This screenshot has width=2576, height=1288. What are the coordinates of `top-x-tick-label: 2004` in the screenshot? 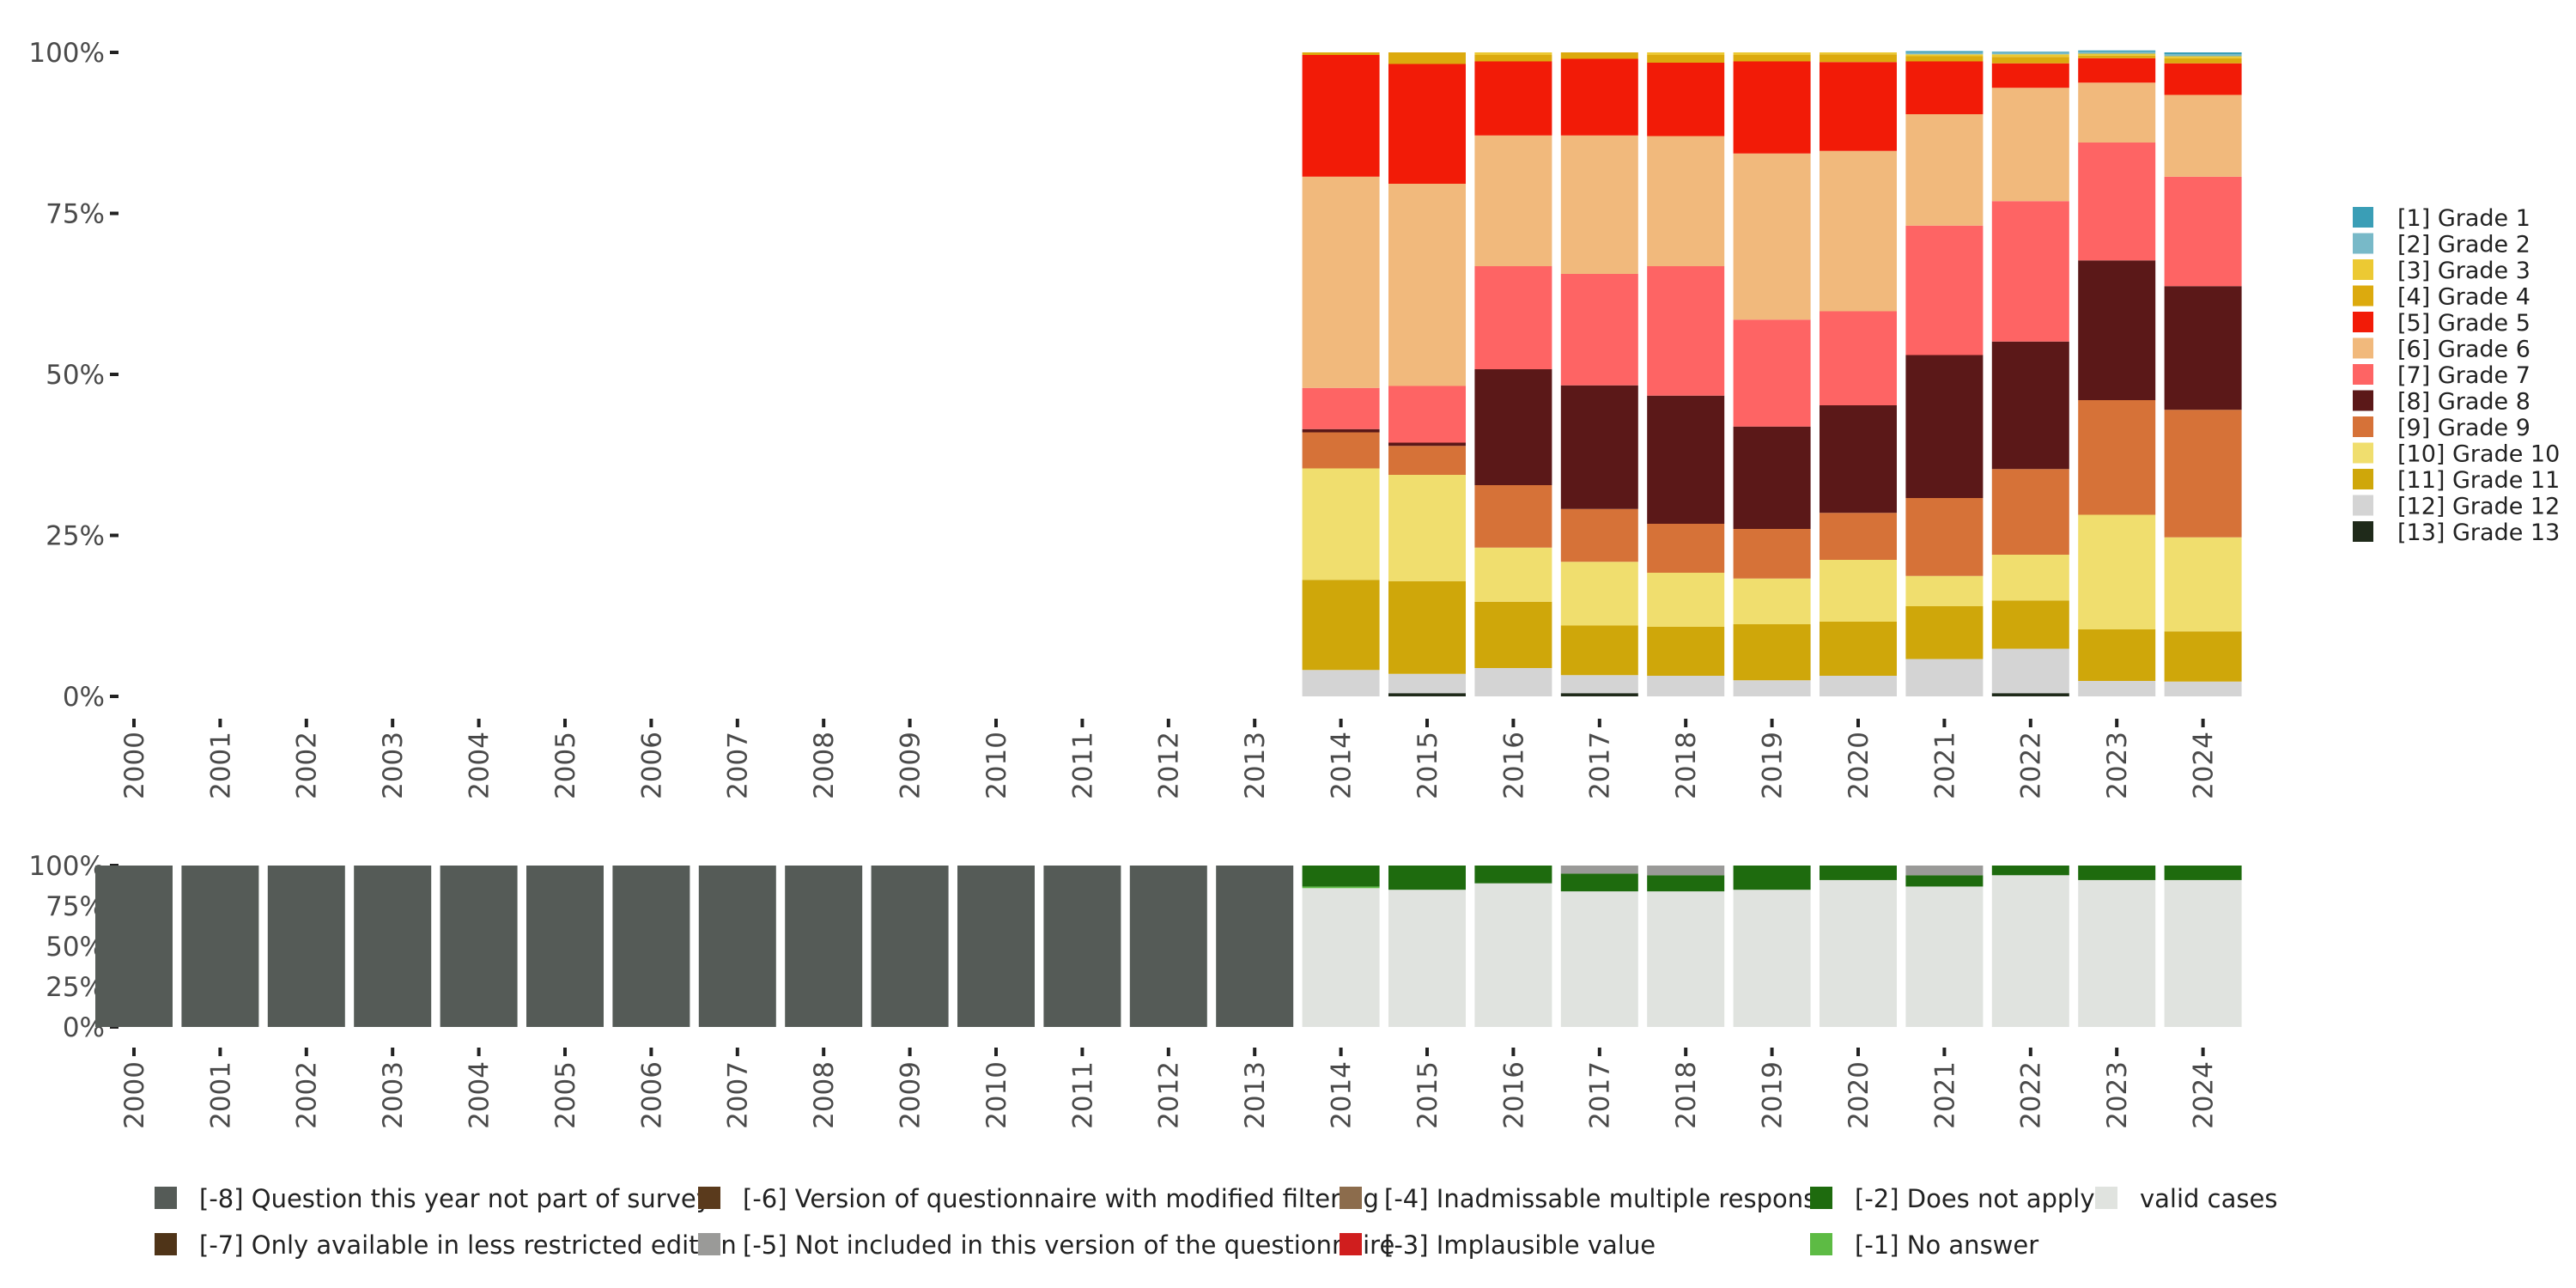 It's located at (479, 766).